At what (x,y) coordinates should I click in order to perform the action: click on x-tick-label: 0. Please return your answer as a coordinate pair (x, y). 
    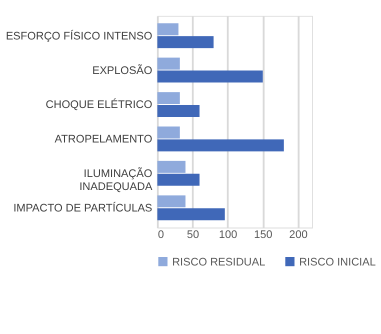
    Looking at the image, I should click on (161, 235).